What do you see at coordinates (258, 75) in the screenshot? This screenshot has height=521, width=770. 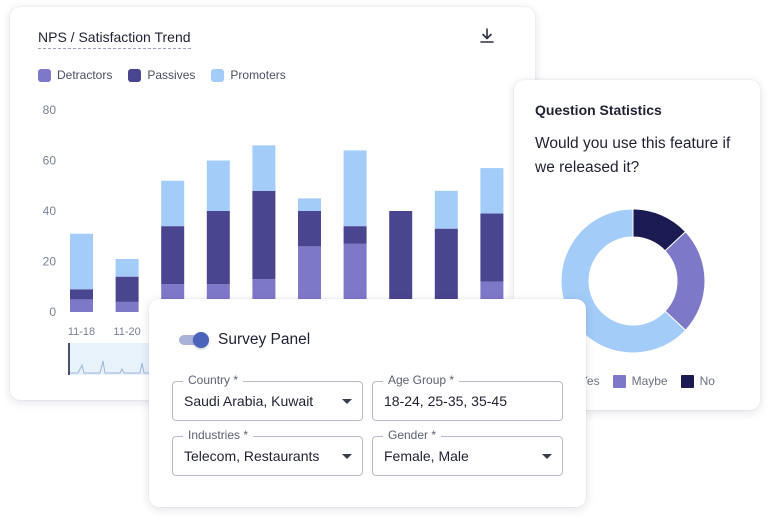 I see `legend-label: Promoters` at bounding box center [258, 75].